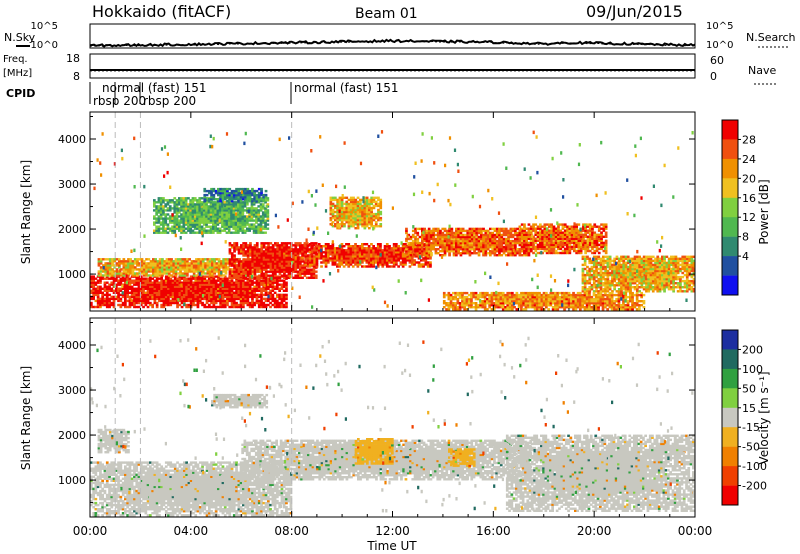  I want to click on freq-label-line2: [MHz], so click(17, 73).